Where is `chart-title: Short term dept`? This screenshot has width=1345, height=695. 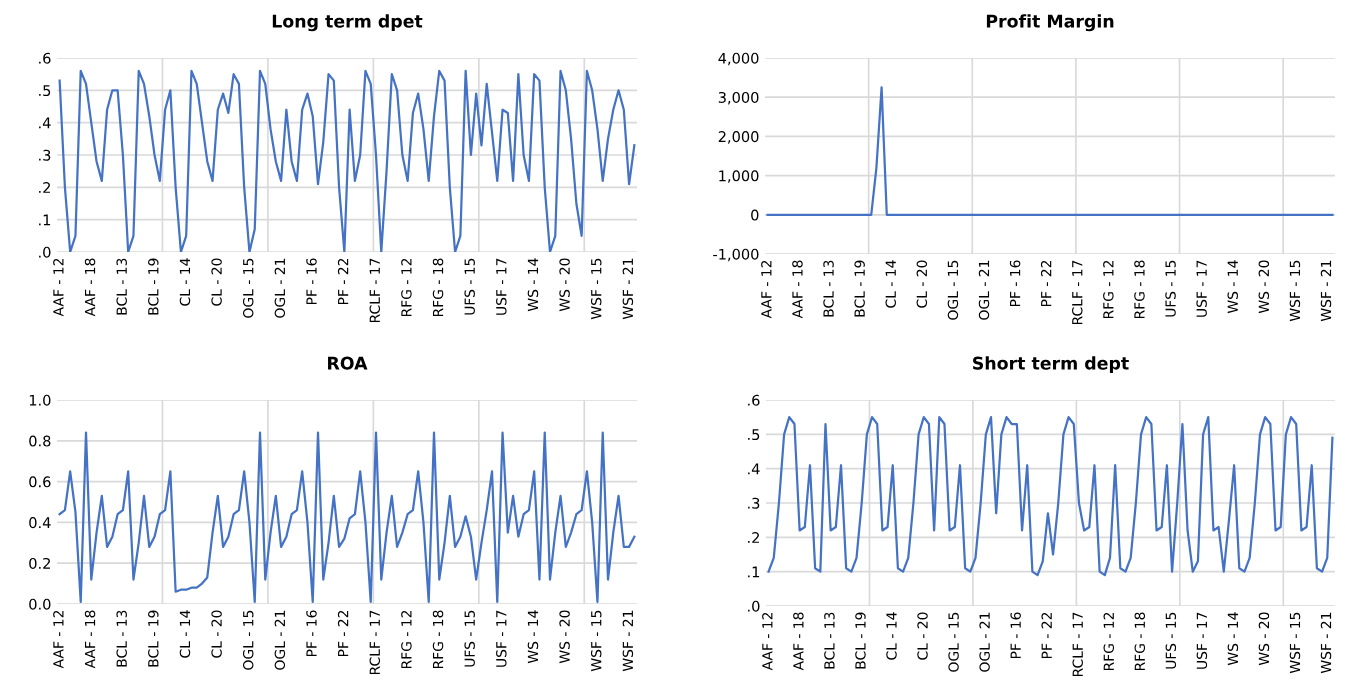 chart-title: Short term dept is located at coordinates (1051, 365).